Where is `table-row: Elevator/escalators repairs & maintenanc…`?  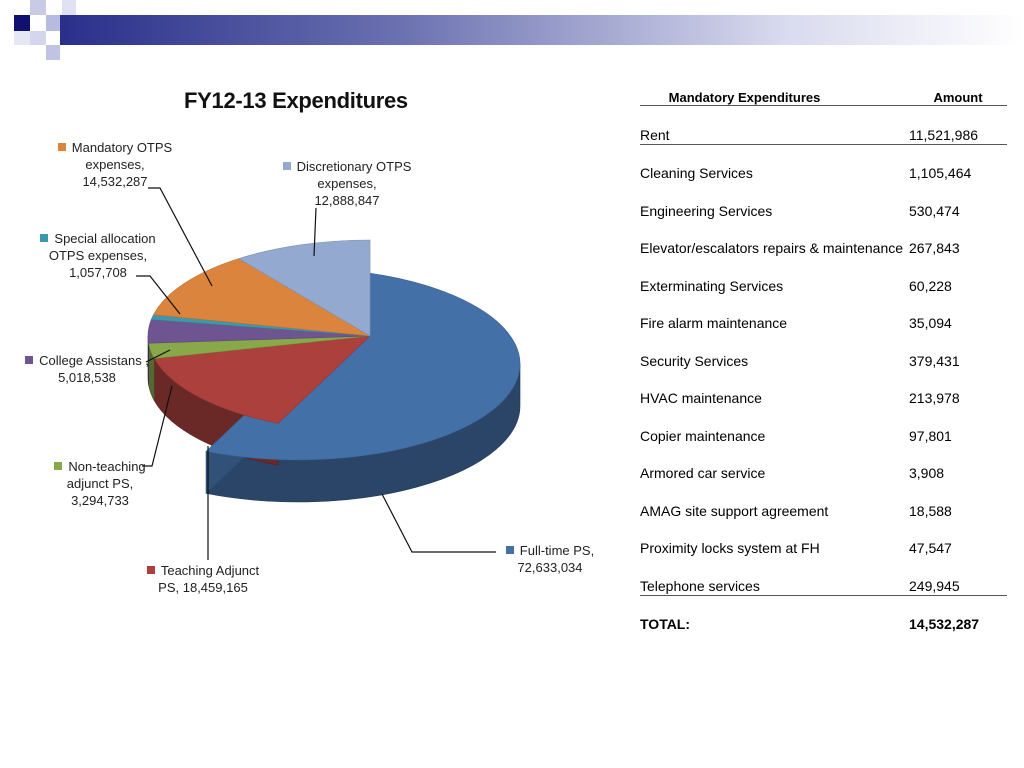 table-row: Elevator/escalators repairs & maintenanc… is located at coordinates (823, 239).